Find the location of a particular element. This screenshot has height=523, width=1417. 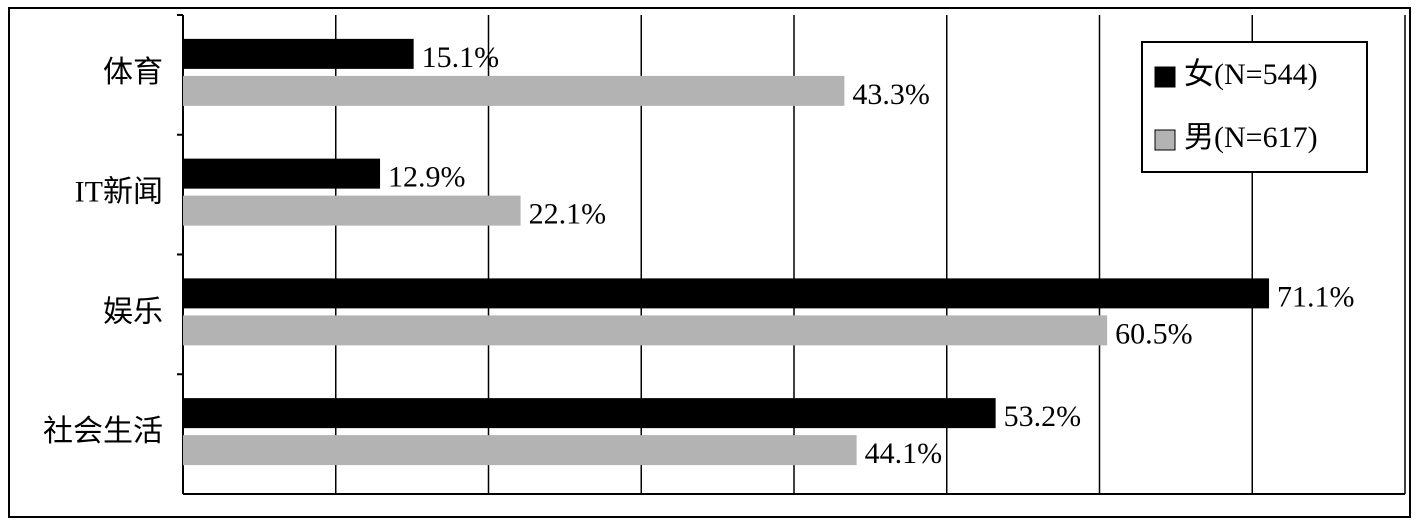

value-label: 12.9% is located at coordinates (427, 177).